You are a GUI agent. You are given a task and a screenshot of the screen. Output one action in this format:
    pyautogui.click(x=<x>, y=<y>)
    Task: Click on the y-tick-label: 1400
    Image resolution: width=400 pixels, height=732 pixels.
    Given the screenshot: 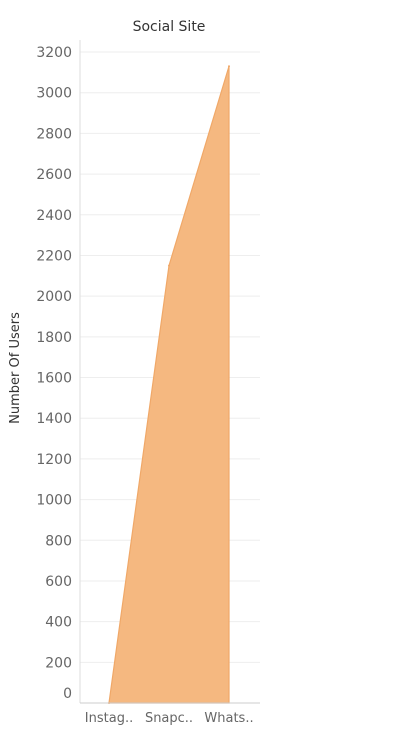 What is the action you would take?
    pyautogui.click(x=54, y=419)
    